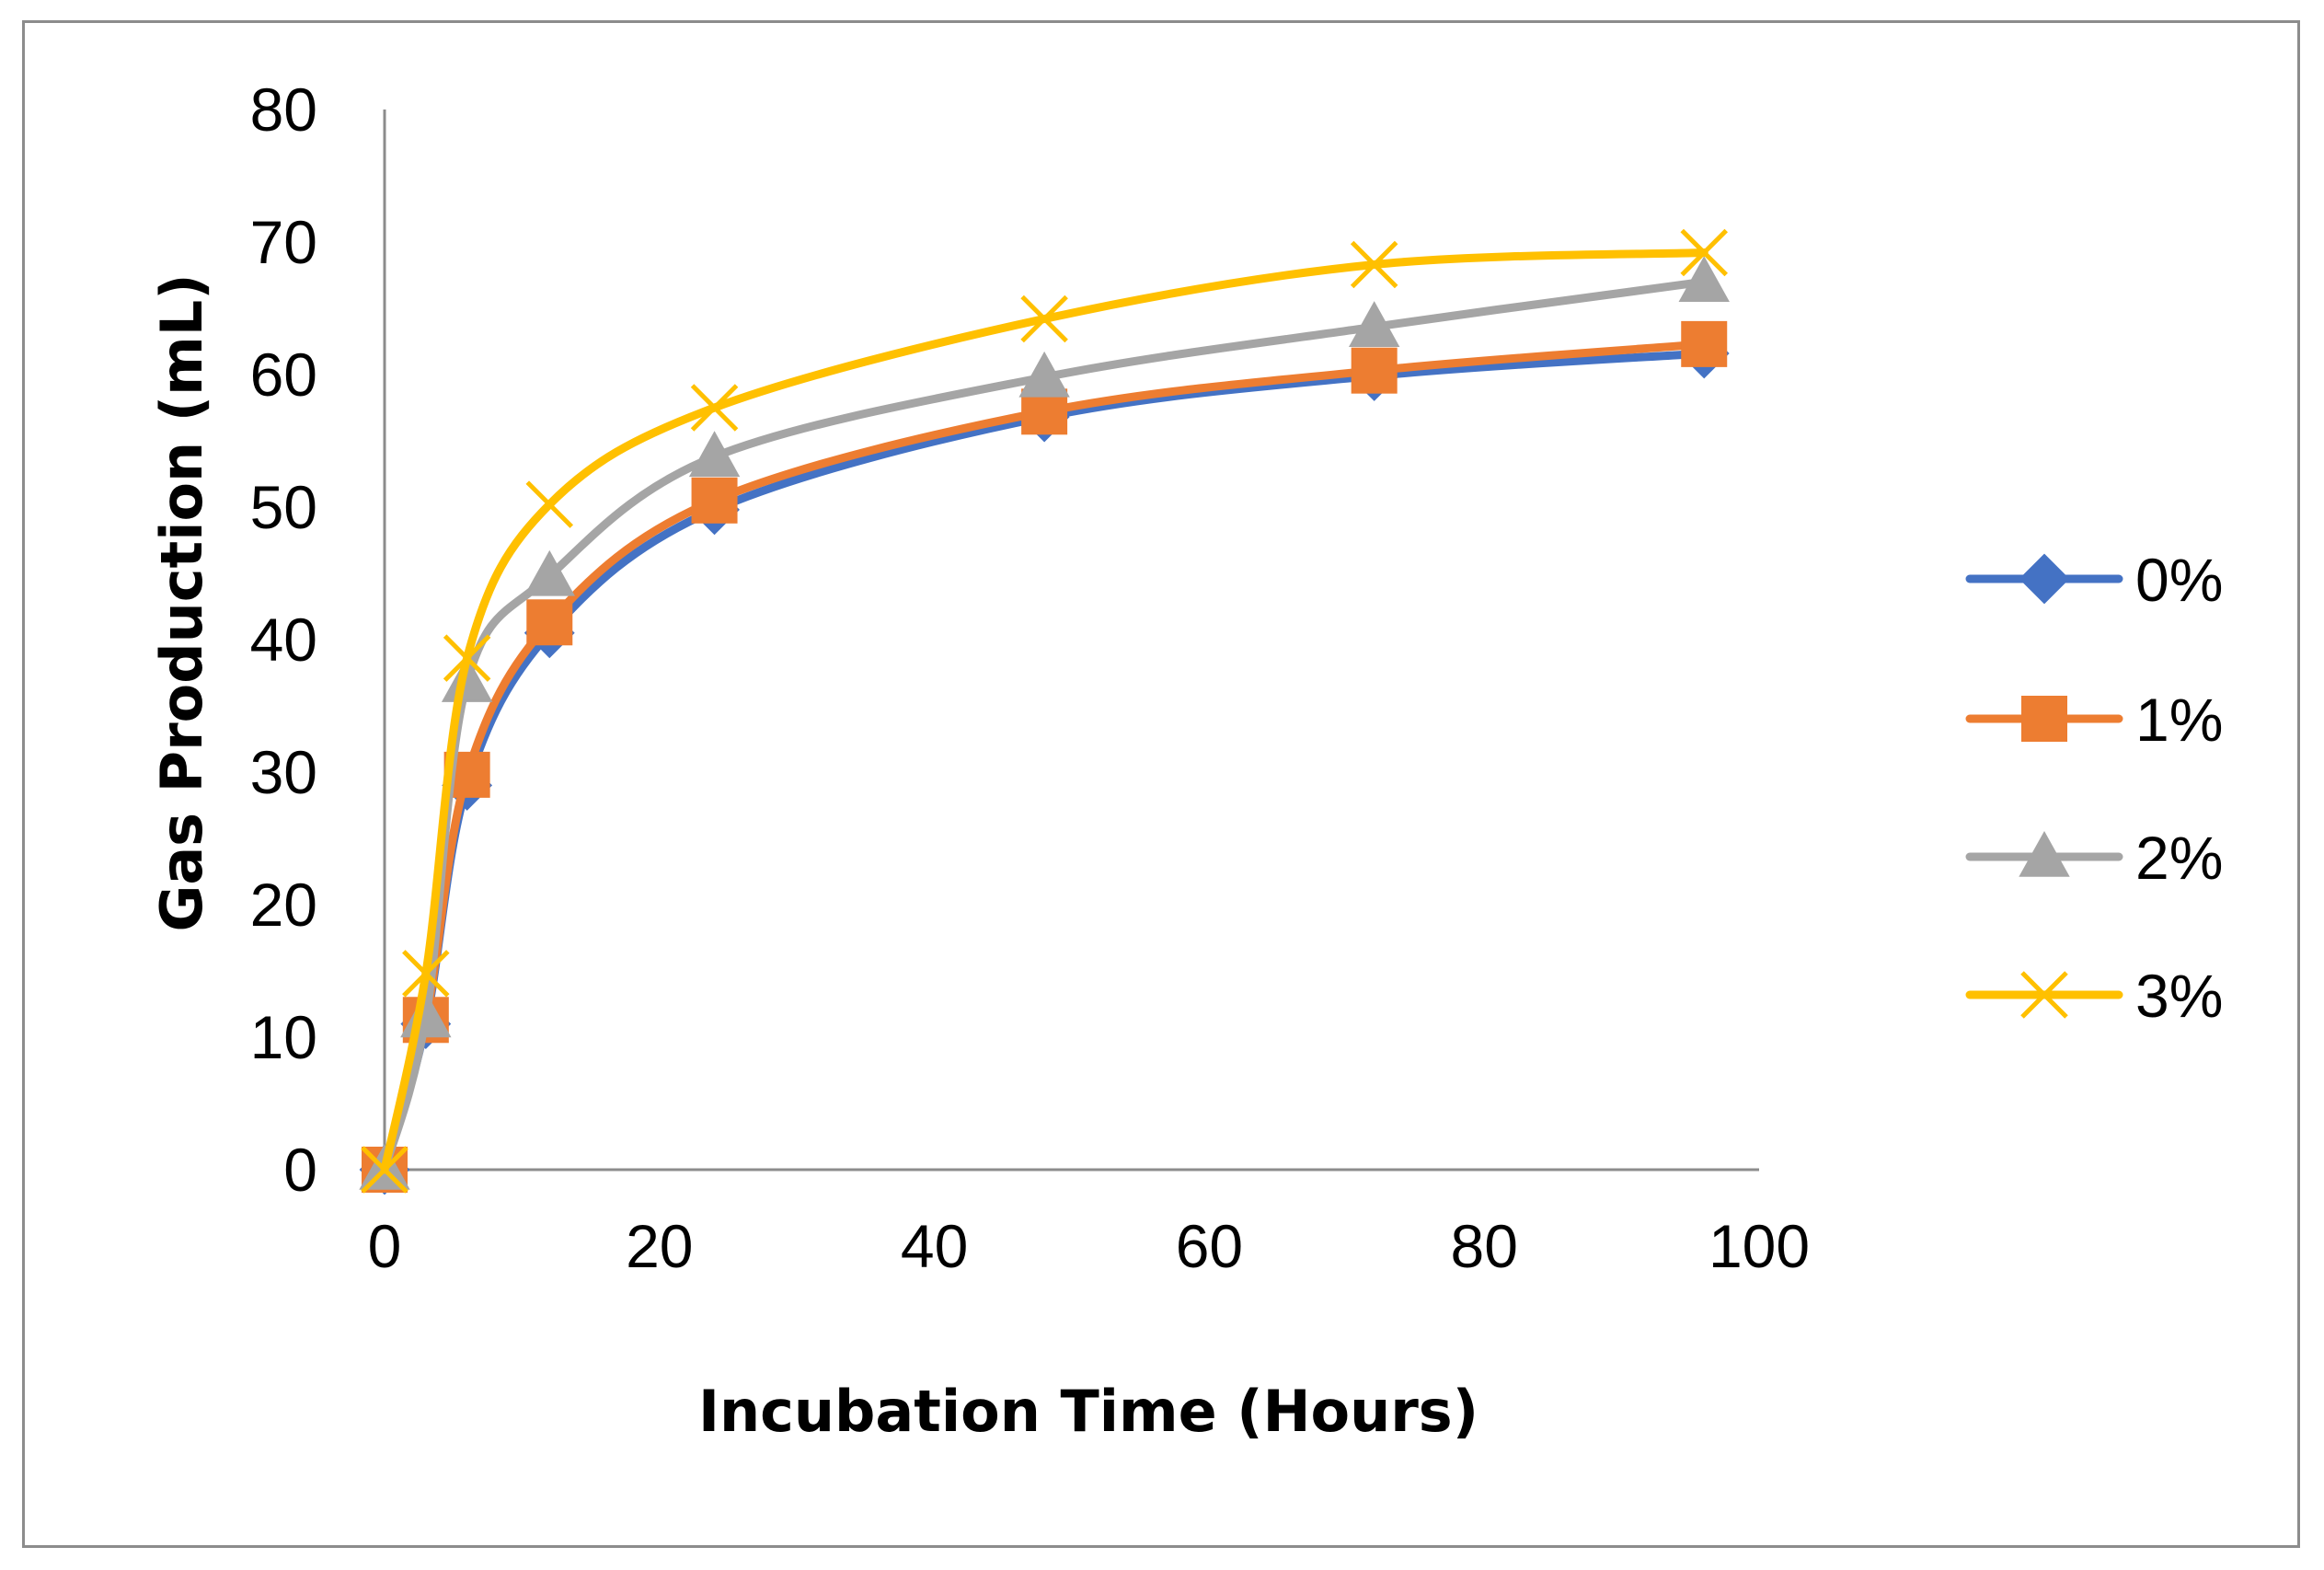 The height and width of the screenshot is (1570, 2324). Describe the element at coordinates (2094, 580) in the screenshot. I see `legend-item: 0%` at that location.